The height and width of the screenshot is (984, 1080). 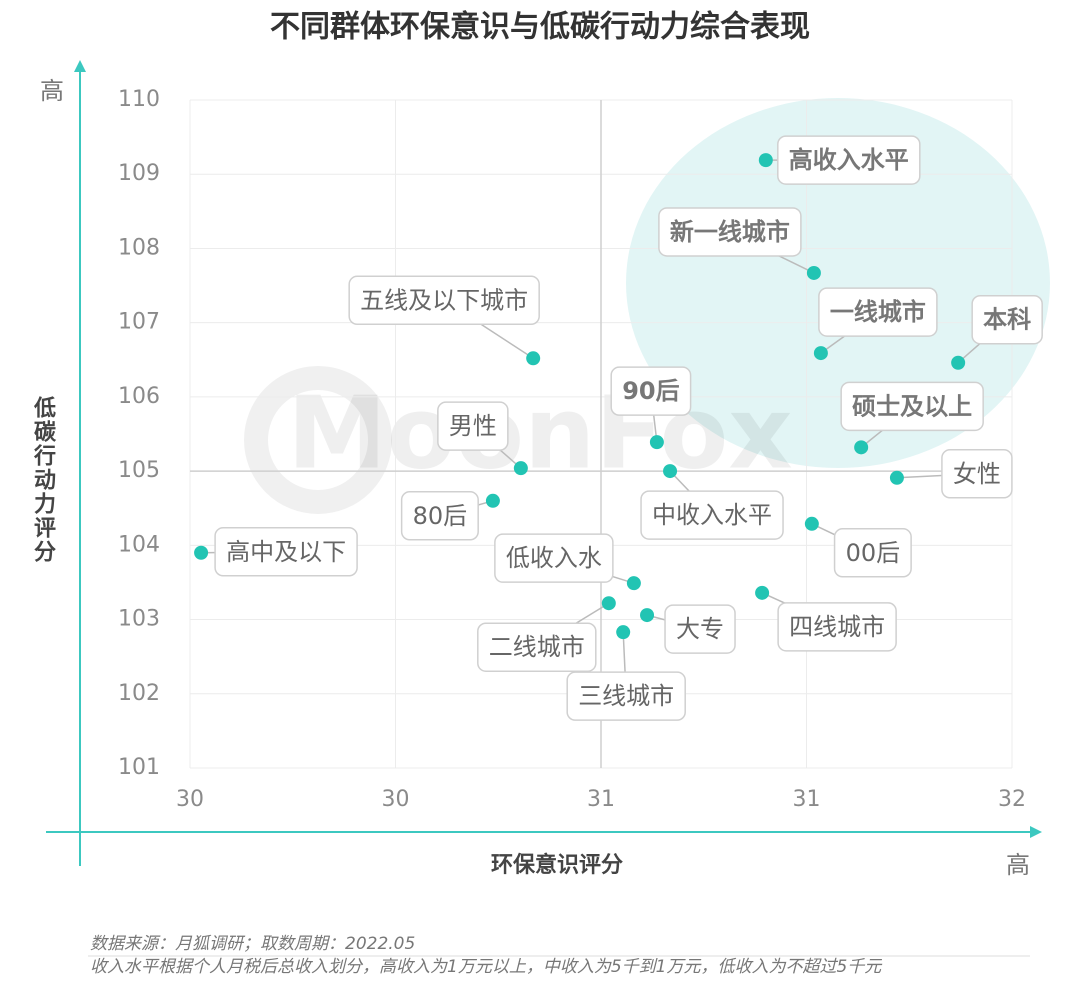 What do you see at coordinates (139, 544) in the screenshot?
I see `y-tick-label: 104` at bounding box center [139, 544].